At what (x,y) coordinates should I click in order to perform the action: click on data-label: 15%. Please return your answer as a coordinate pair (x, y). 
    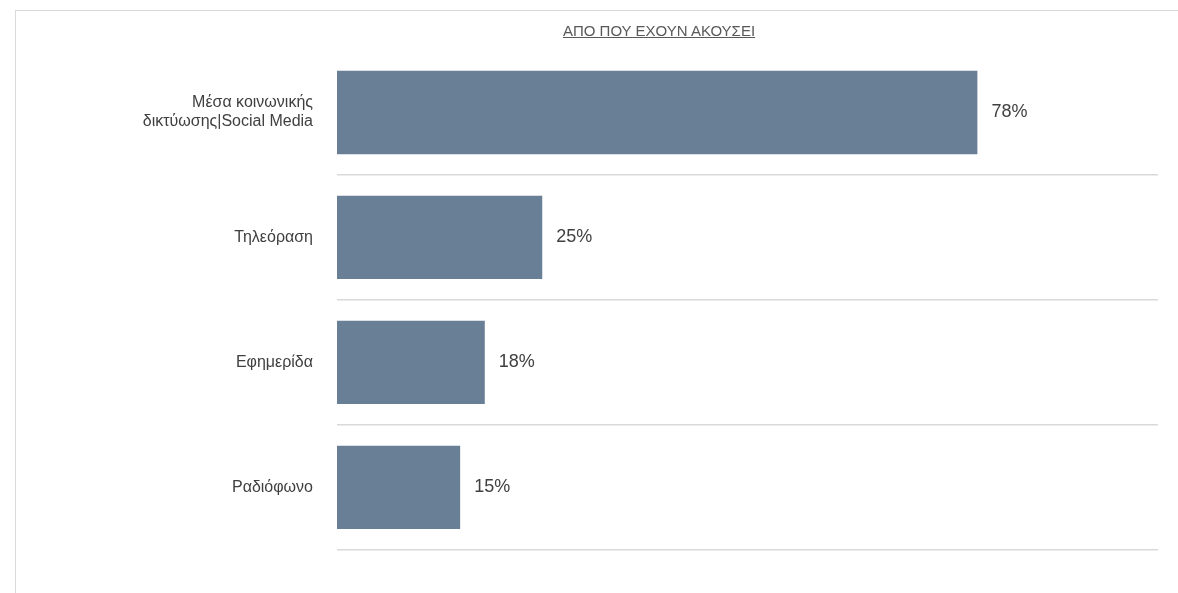
    Looking at the image, I should click on (492, 486).